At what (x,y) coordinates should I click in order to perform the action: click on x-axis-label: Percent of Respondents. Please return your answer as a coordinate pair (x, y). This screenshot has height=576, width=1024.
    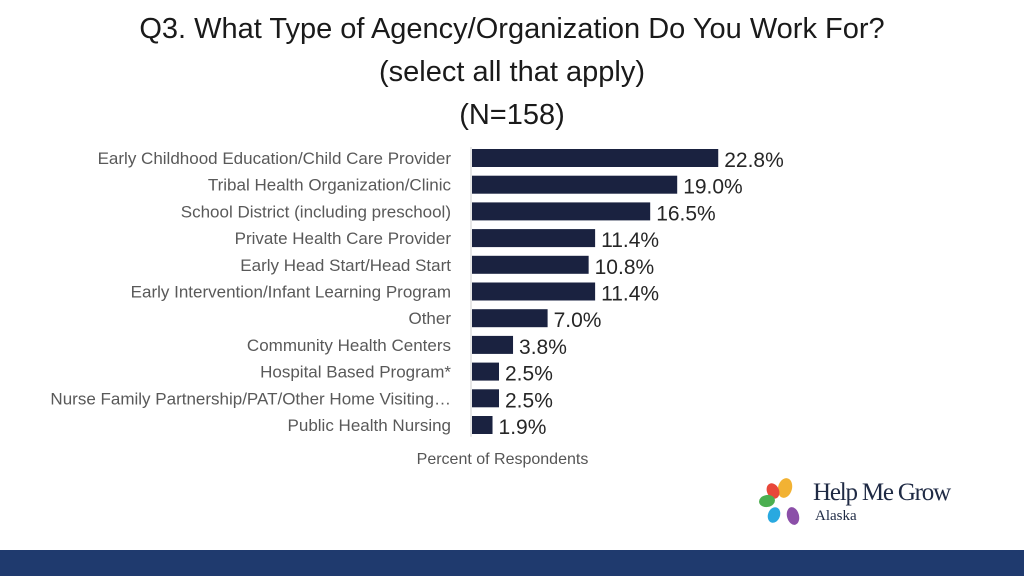
    Looking at the image, I should click on (502, 459).